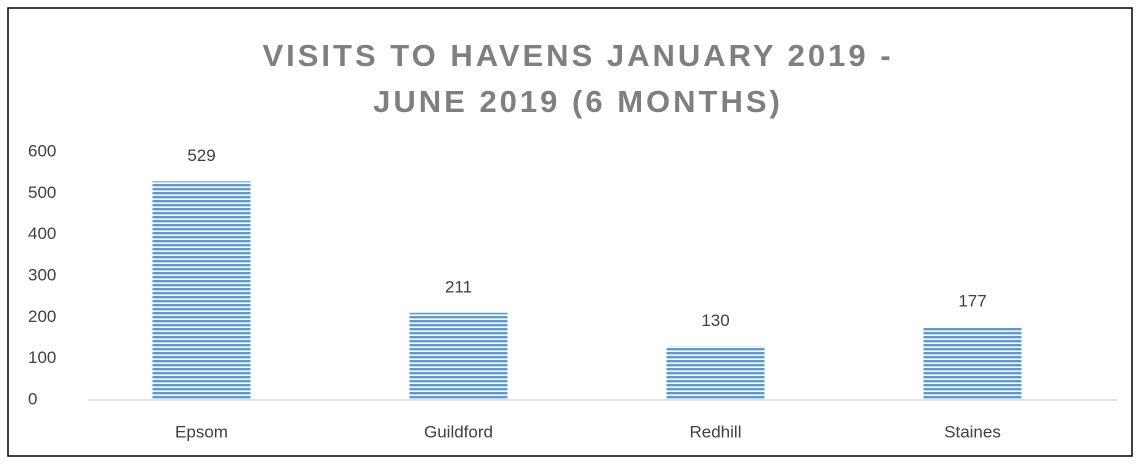  Describe the element at coordinates (716, 431) in the screenshot. I see `x-tick-label: Redhill` at that location.